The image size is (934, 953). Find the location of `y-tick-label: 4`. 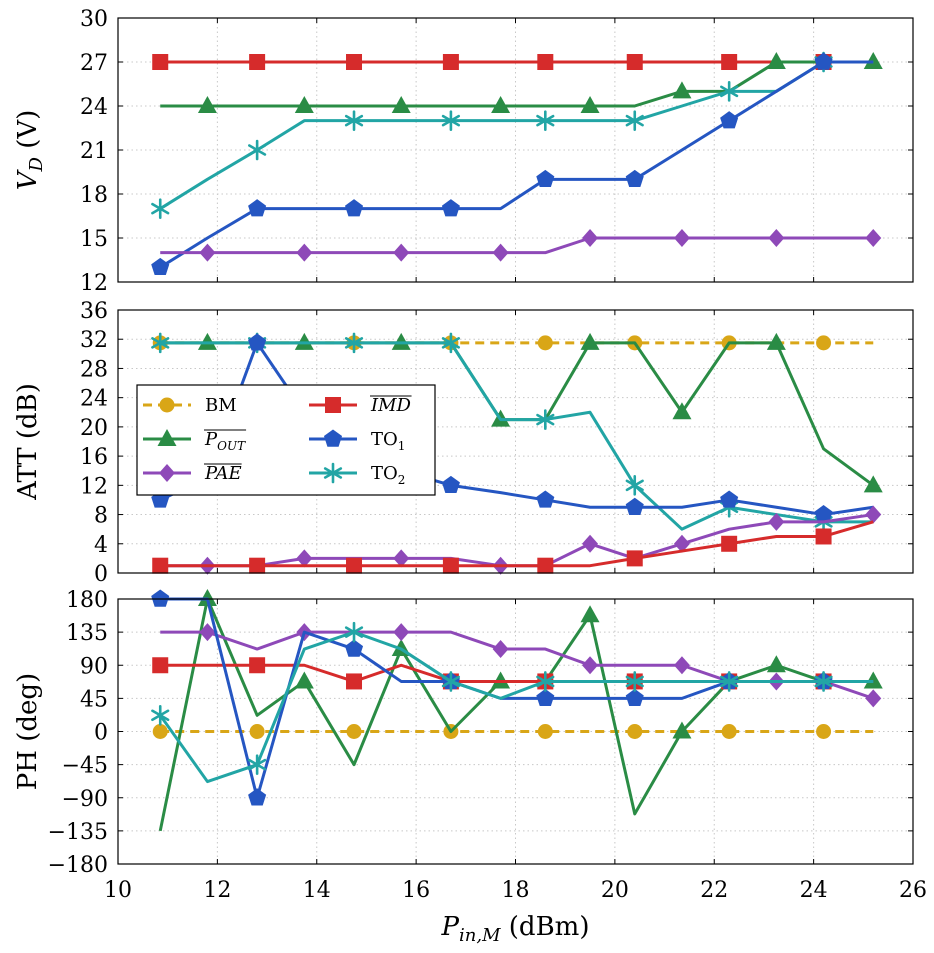

y-tick-label: 4 is located at coordinates (101, 545).